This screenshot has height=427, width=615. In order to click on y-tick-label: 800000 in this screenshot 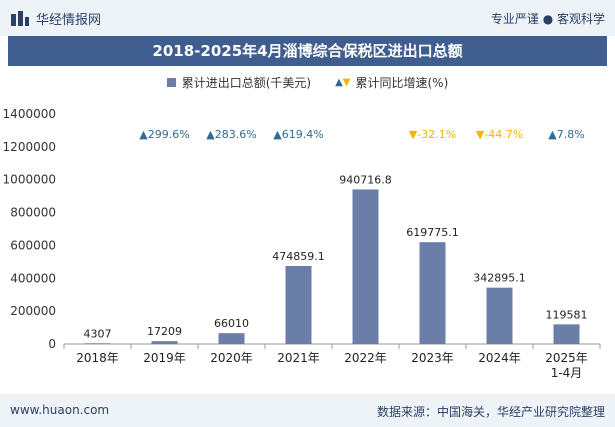, I will do `click(33, 213)`.